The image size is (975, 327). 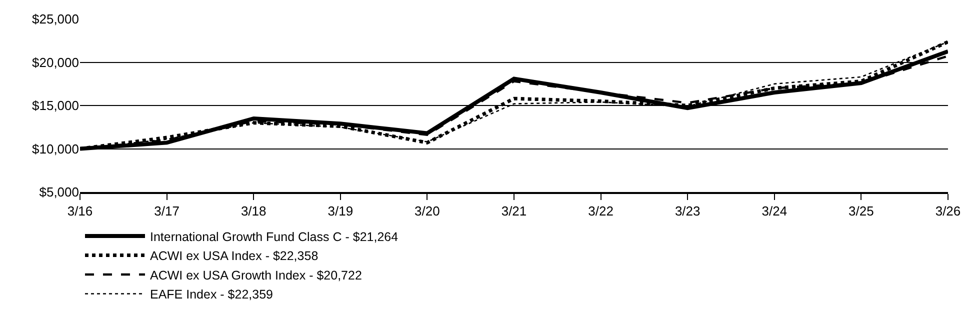 I want to click on x-tick-label: 3/18, so click(x=253, y=210).